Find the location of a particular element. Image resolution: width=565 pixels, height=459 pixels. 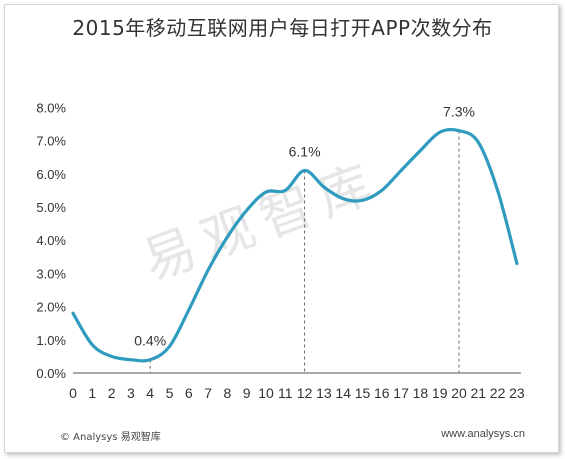

x-tick-label: 10 is located at coordinates (266, 393).